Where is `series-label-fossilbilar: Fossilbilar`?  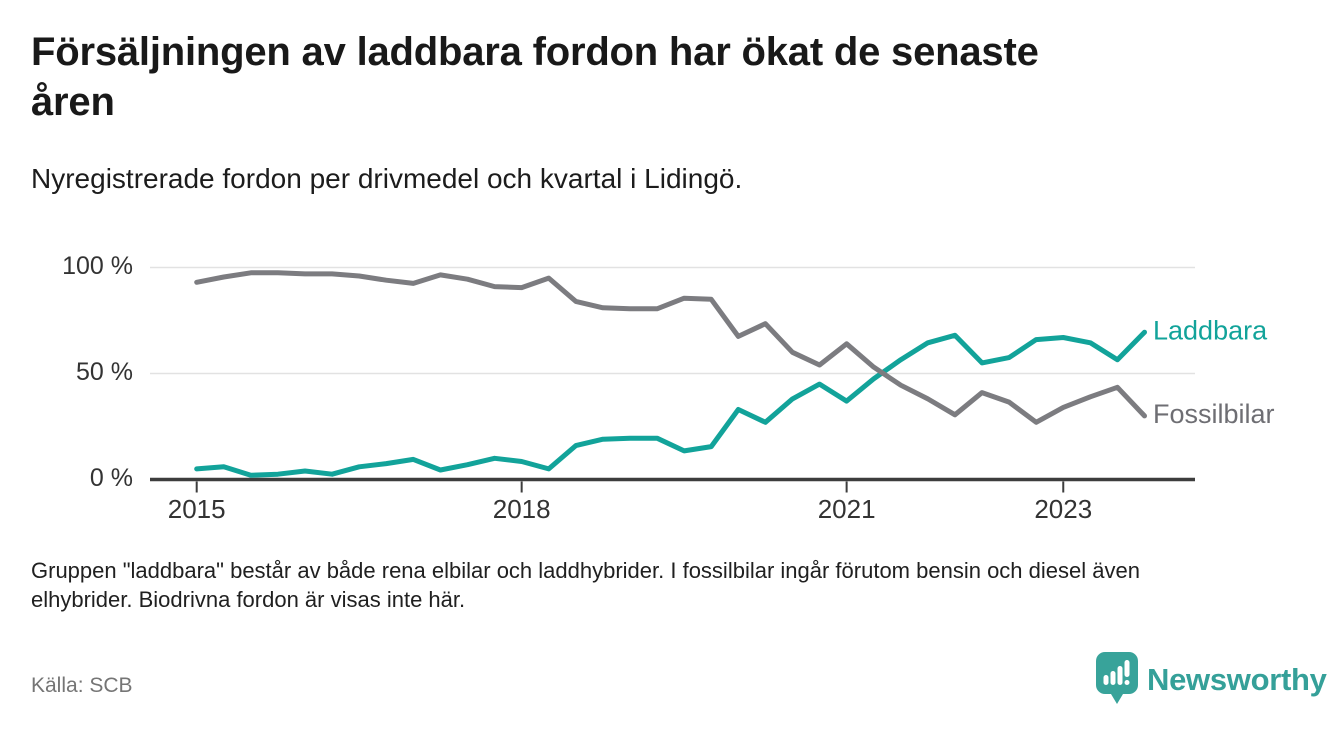
series-label-fossilbilar: Fossilbilar is located at coordinates (1214, 414).